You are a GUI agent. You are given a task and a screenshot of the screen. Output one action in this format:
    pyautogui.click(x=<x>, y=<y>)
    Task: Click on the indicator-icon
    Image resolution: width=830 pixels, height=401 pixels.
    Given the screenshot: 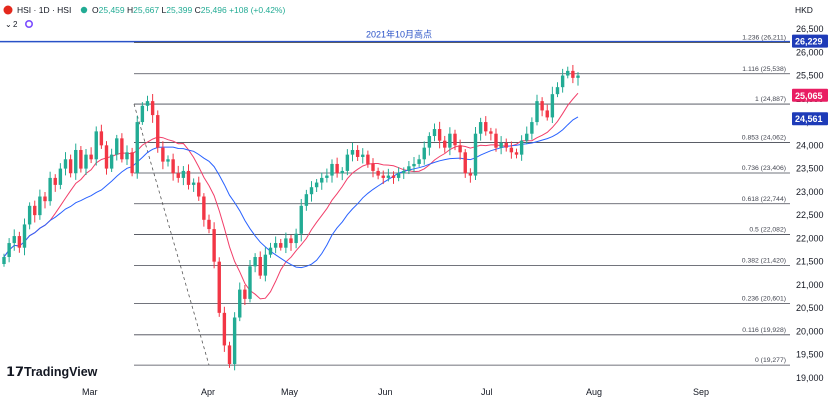 What is the action you would take?
    pyautogui.click(x=28, y=23)
    